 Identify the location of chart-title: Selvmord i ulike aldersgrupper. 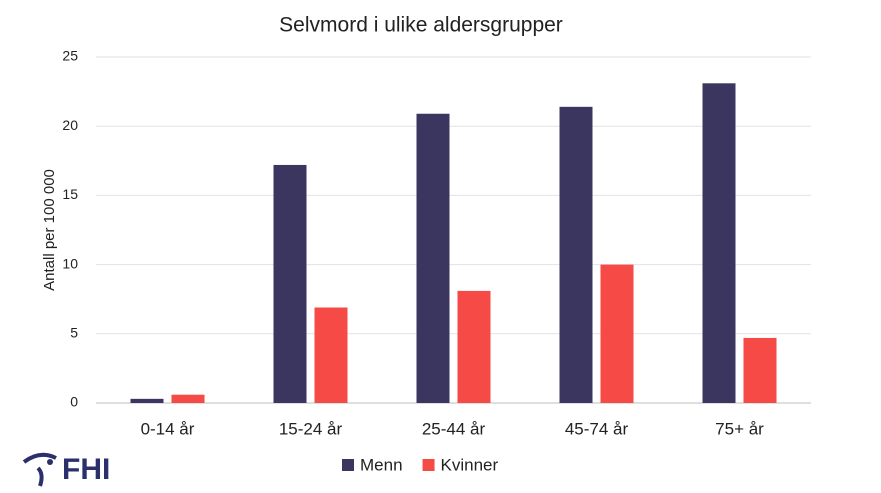
(421, 25).